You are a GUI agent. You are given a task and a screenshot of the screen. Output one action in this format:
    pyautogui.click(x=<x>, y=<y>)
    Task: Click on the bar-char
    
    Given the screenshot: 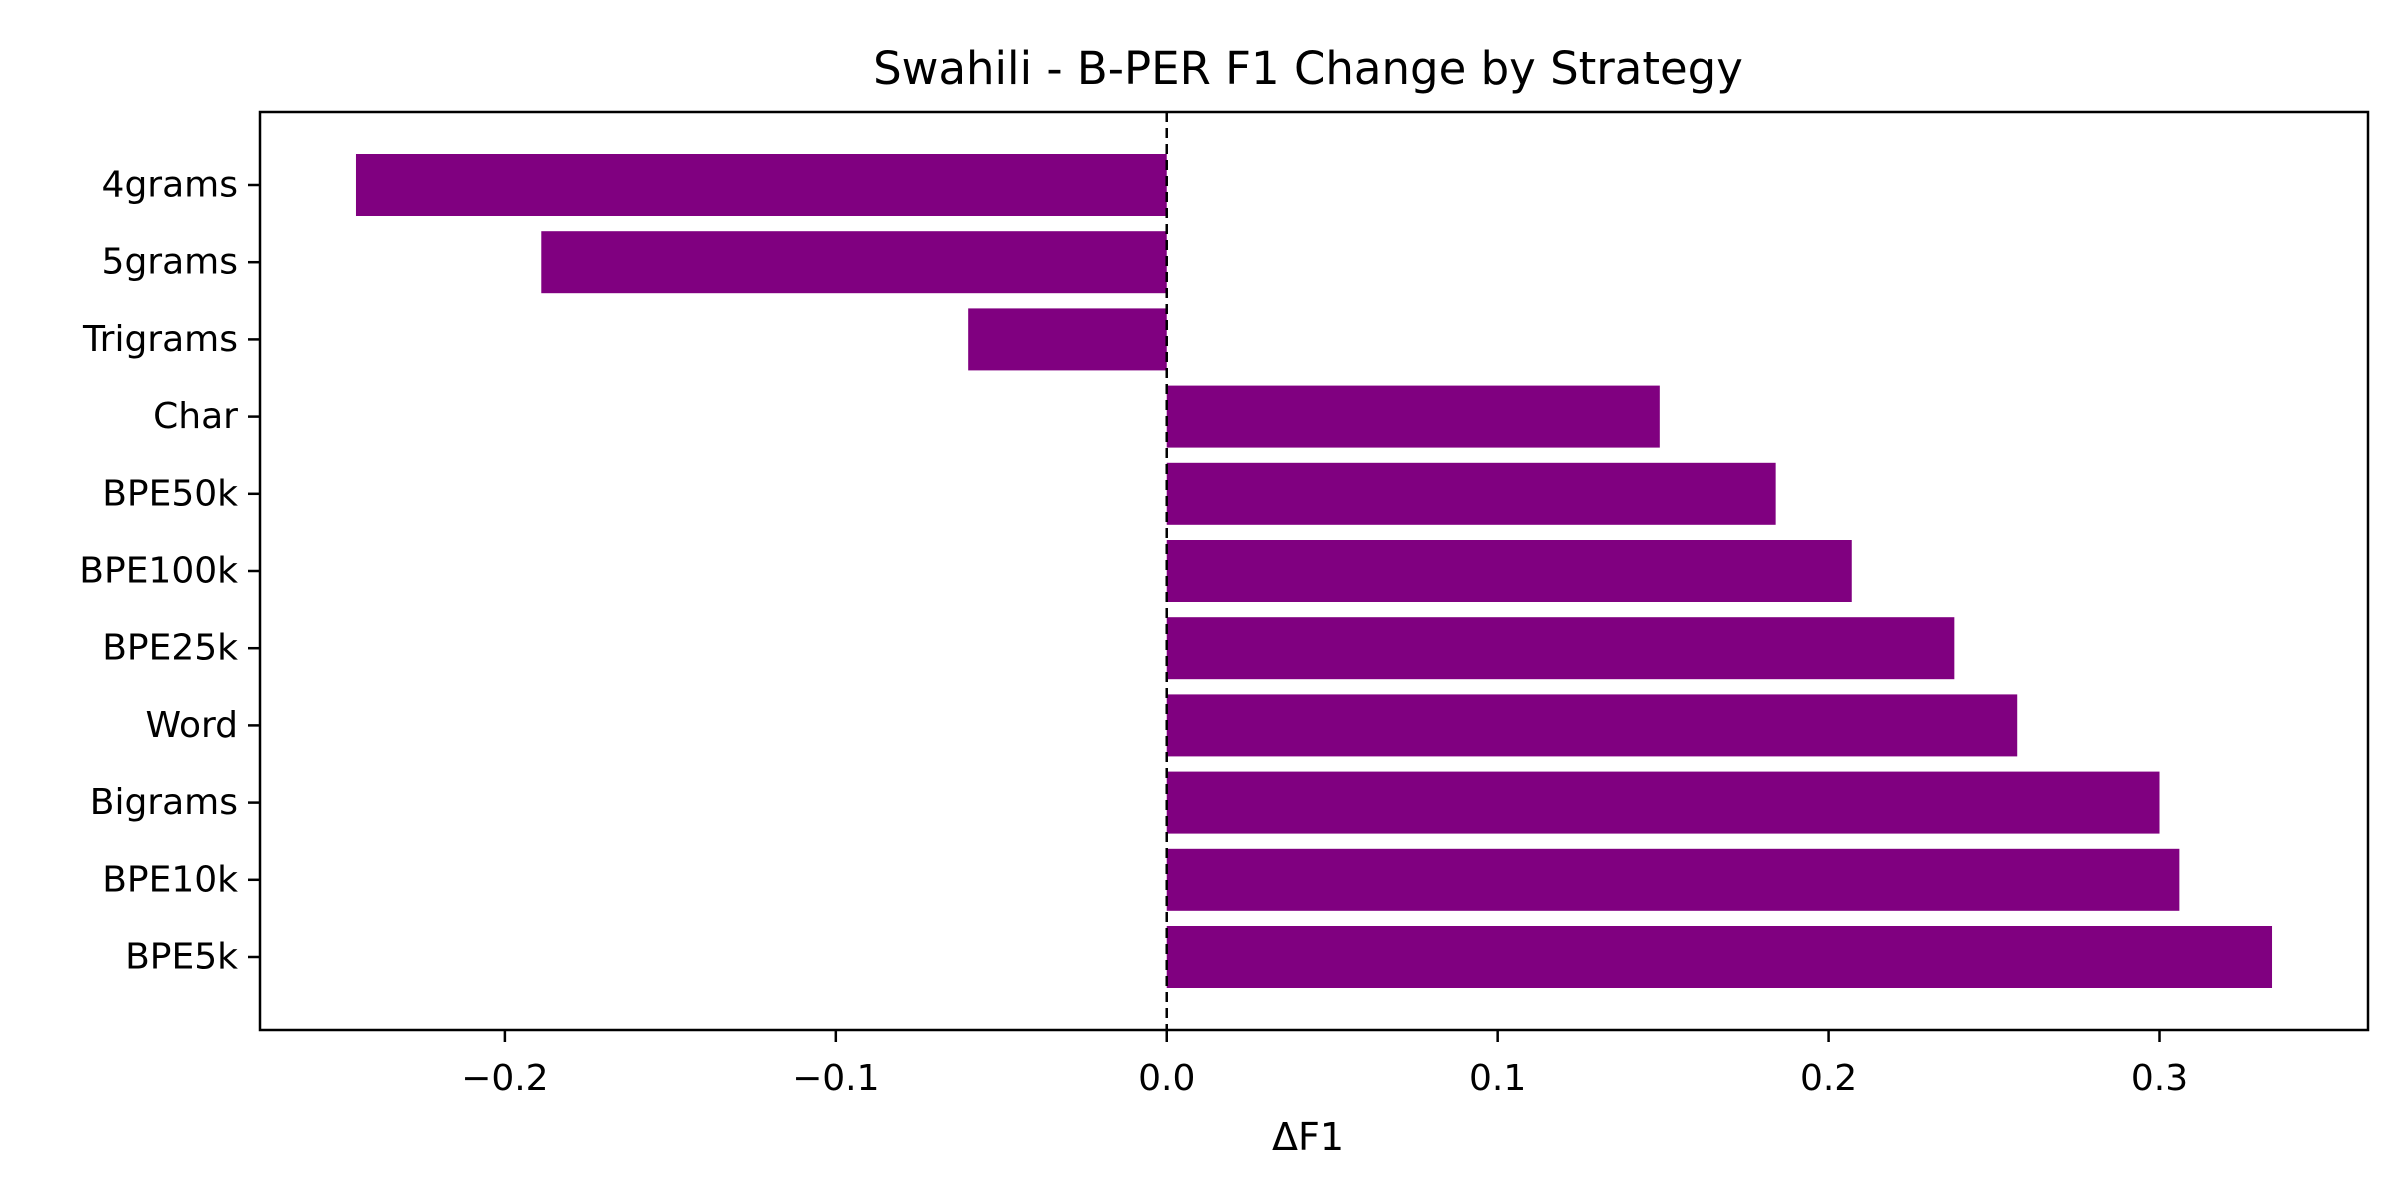 What is the action you would take?
    pyautogui.click(x=1413, y=416)
    